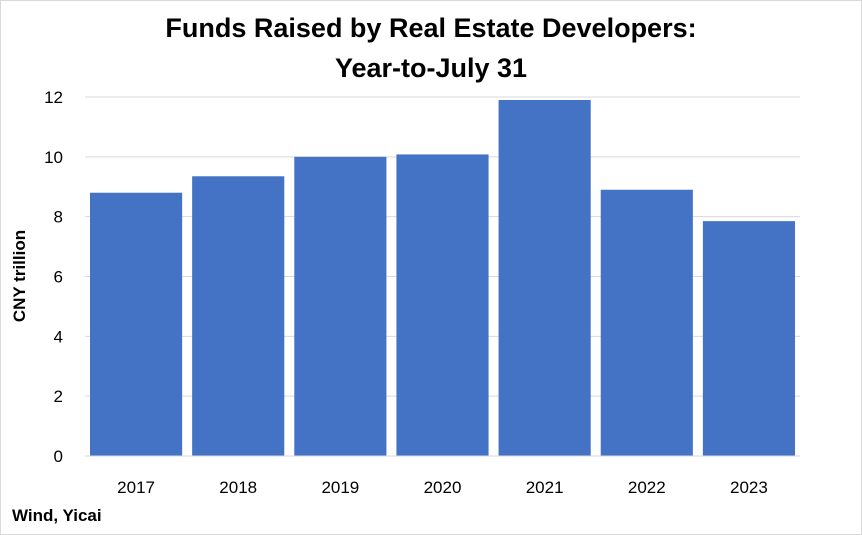 Image resolution: width=862 pixels, height=535 pixels. I want to click on x-tick-label: 2022, so click(647, 487).